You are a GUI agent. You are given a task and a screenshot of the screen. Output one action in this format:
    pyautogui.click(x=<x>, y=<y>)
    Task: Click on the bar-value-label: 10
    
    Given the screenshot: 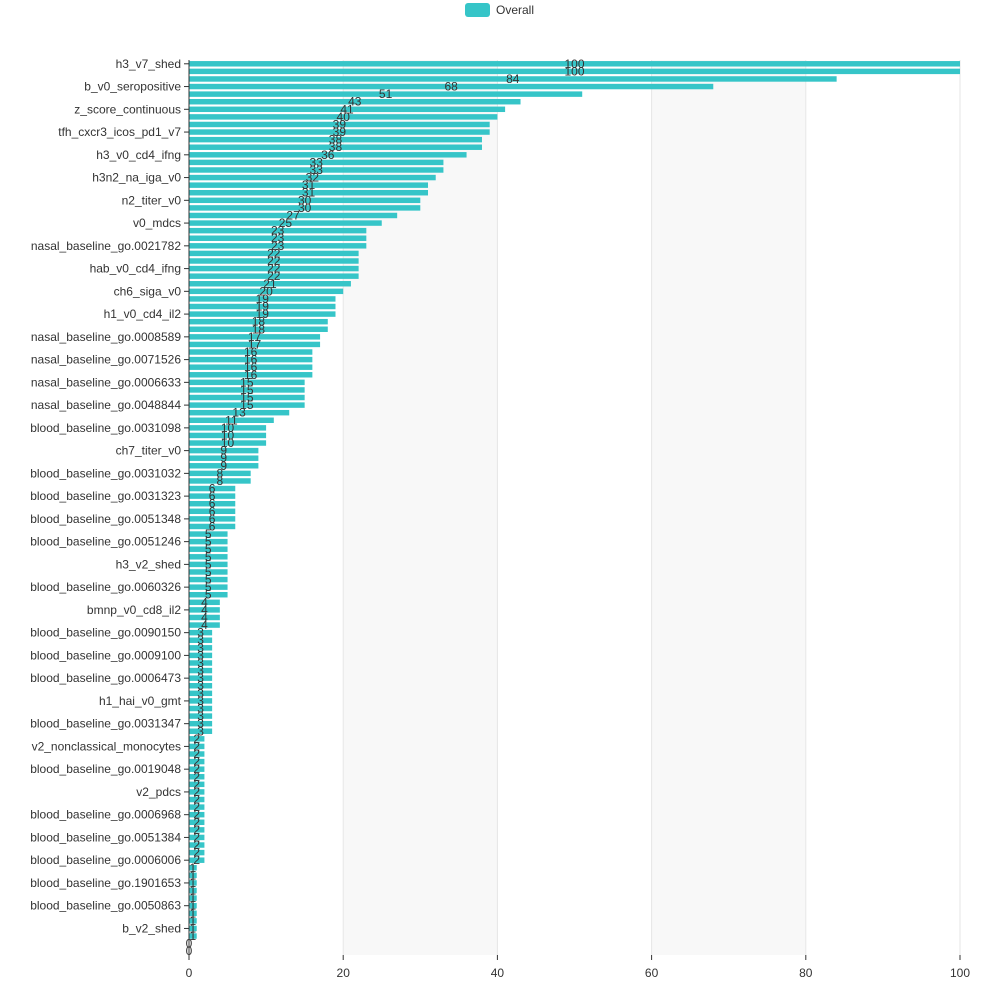 What is the action you would take?
    pyautogui.click(x=228, y=443)
    